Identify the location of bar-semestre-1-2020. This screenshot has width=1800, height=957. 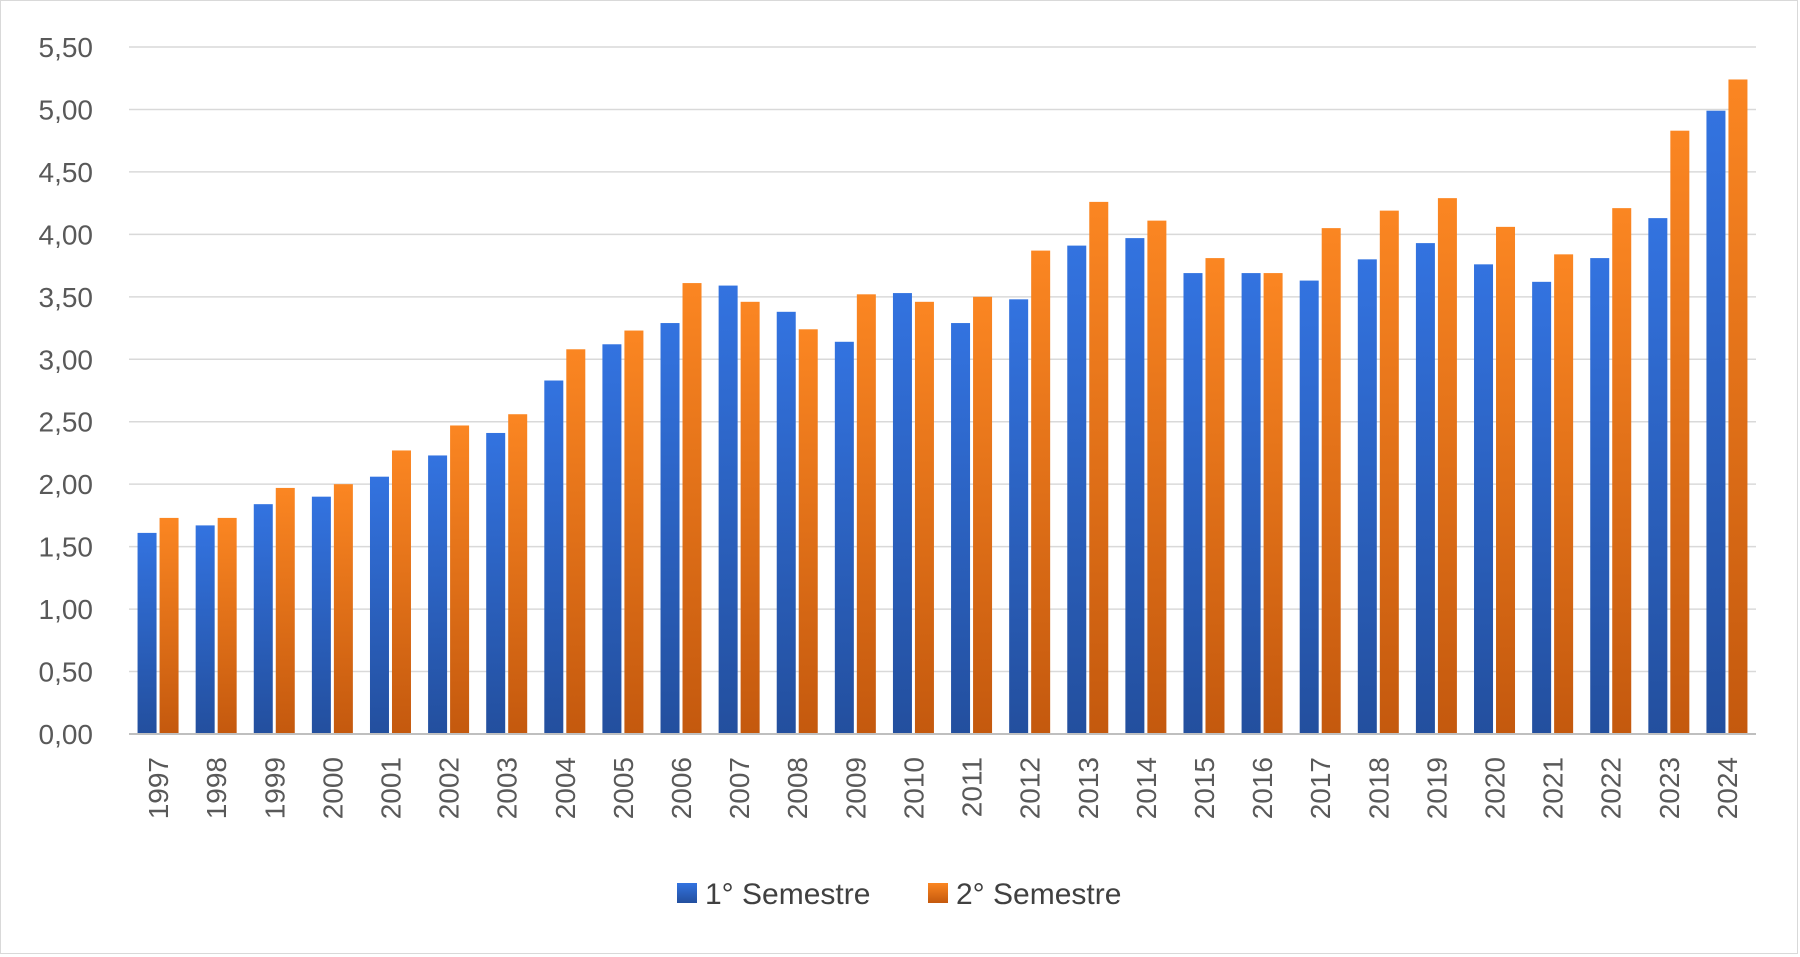
(1484, 499).